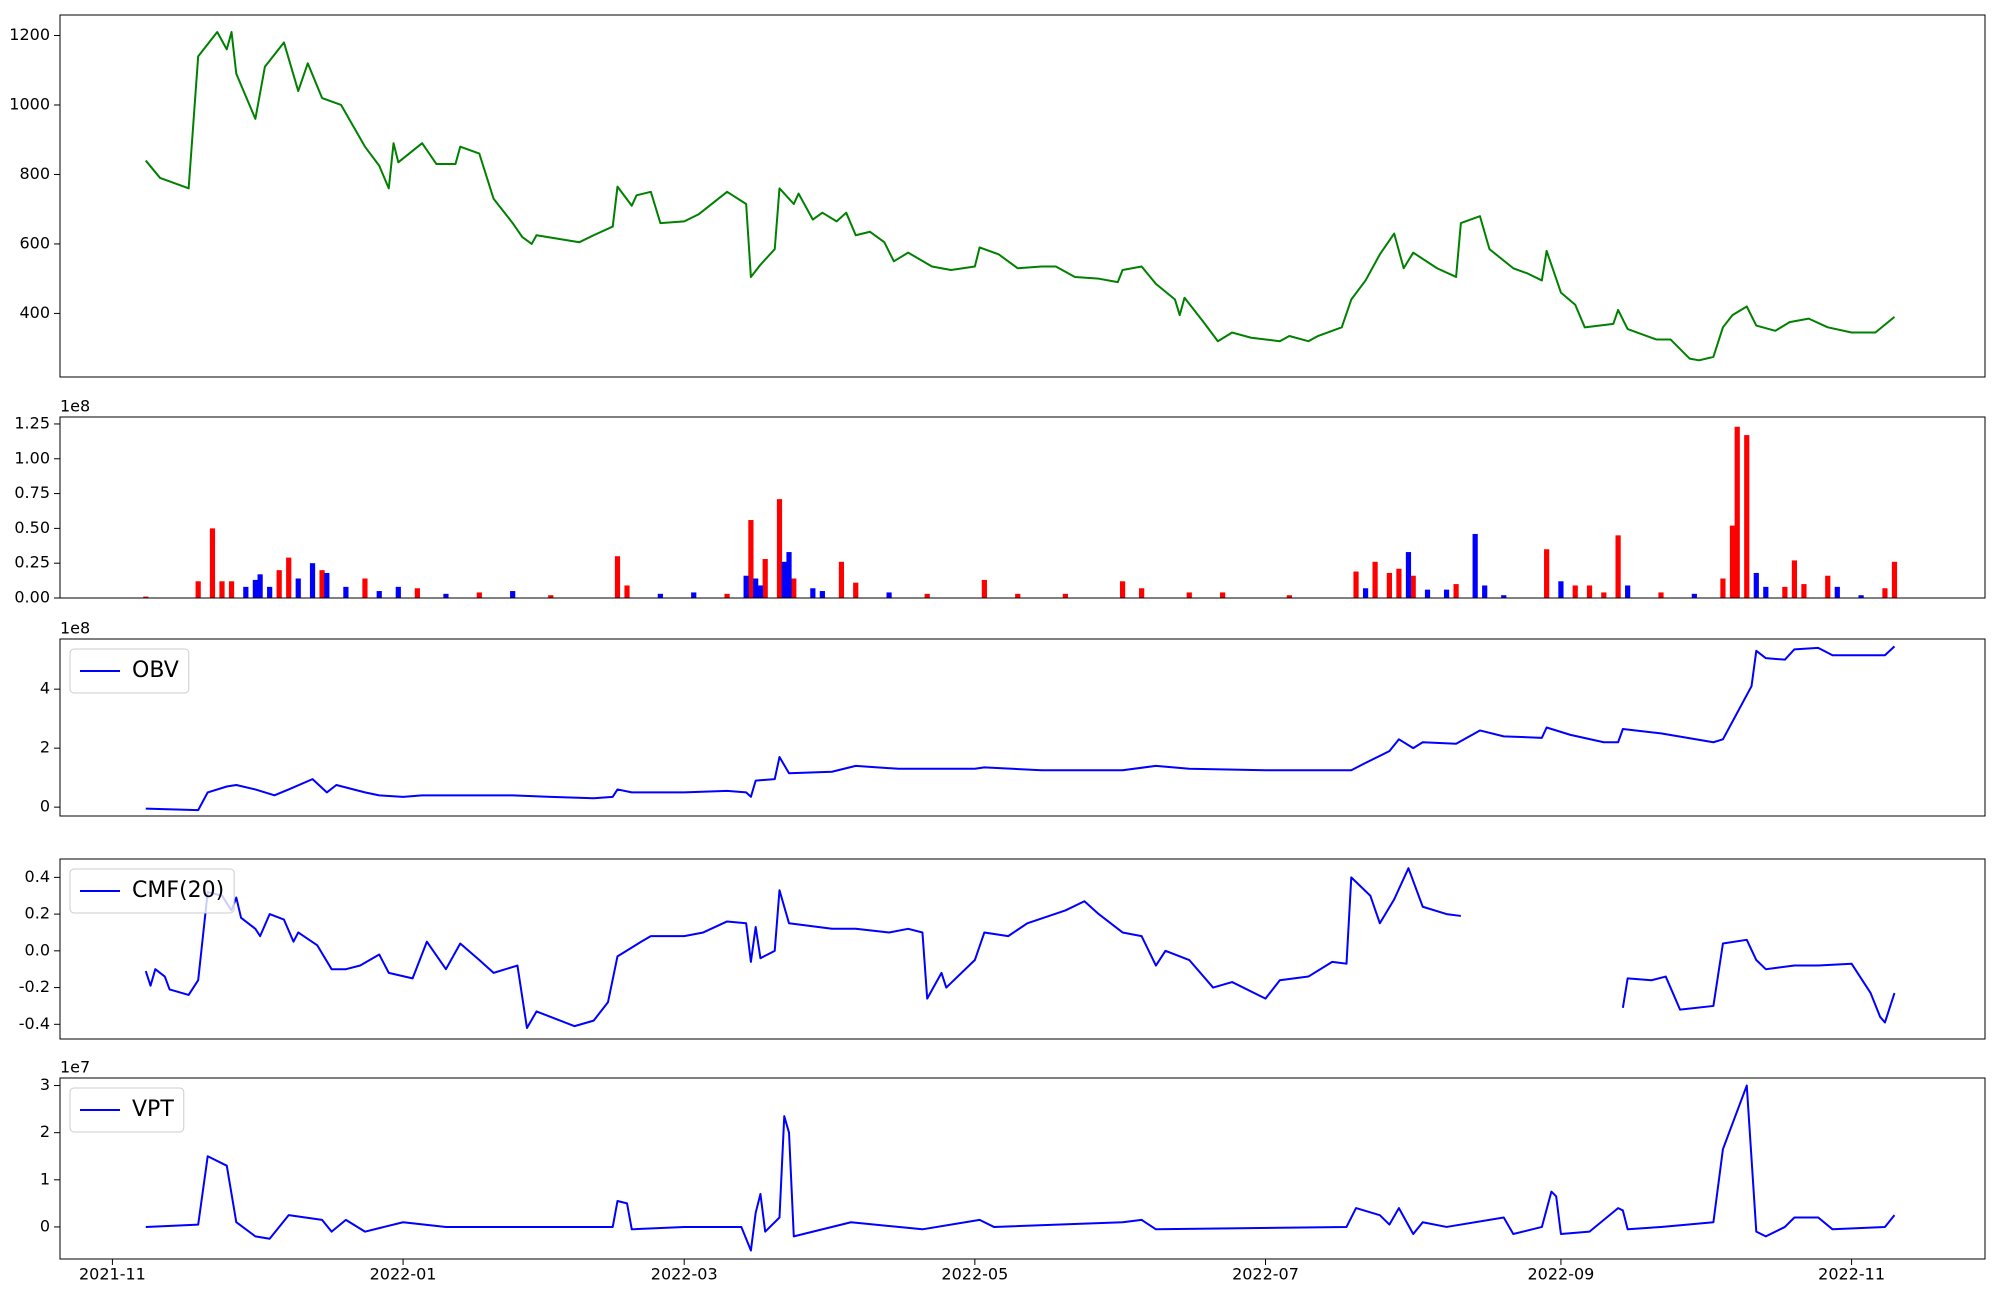  What do you see at coordinates (45, 1084) in the screenshot?
I see `y-tick-label: 3` at bounding box center [45, 1084].